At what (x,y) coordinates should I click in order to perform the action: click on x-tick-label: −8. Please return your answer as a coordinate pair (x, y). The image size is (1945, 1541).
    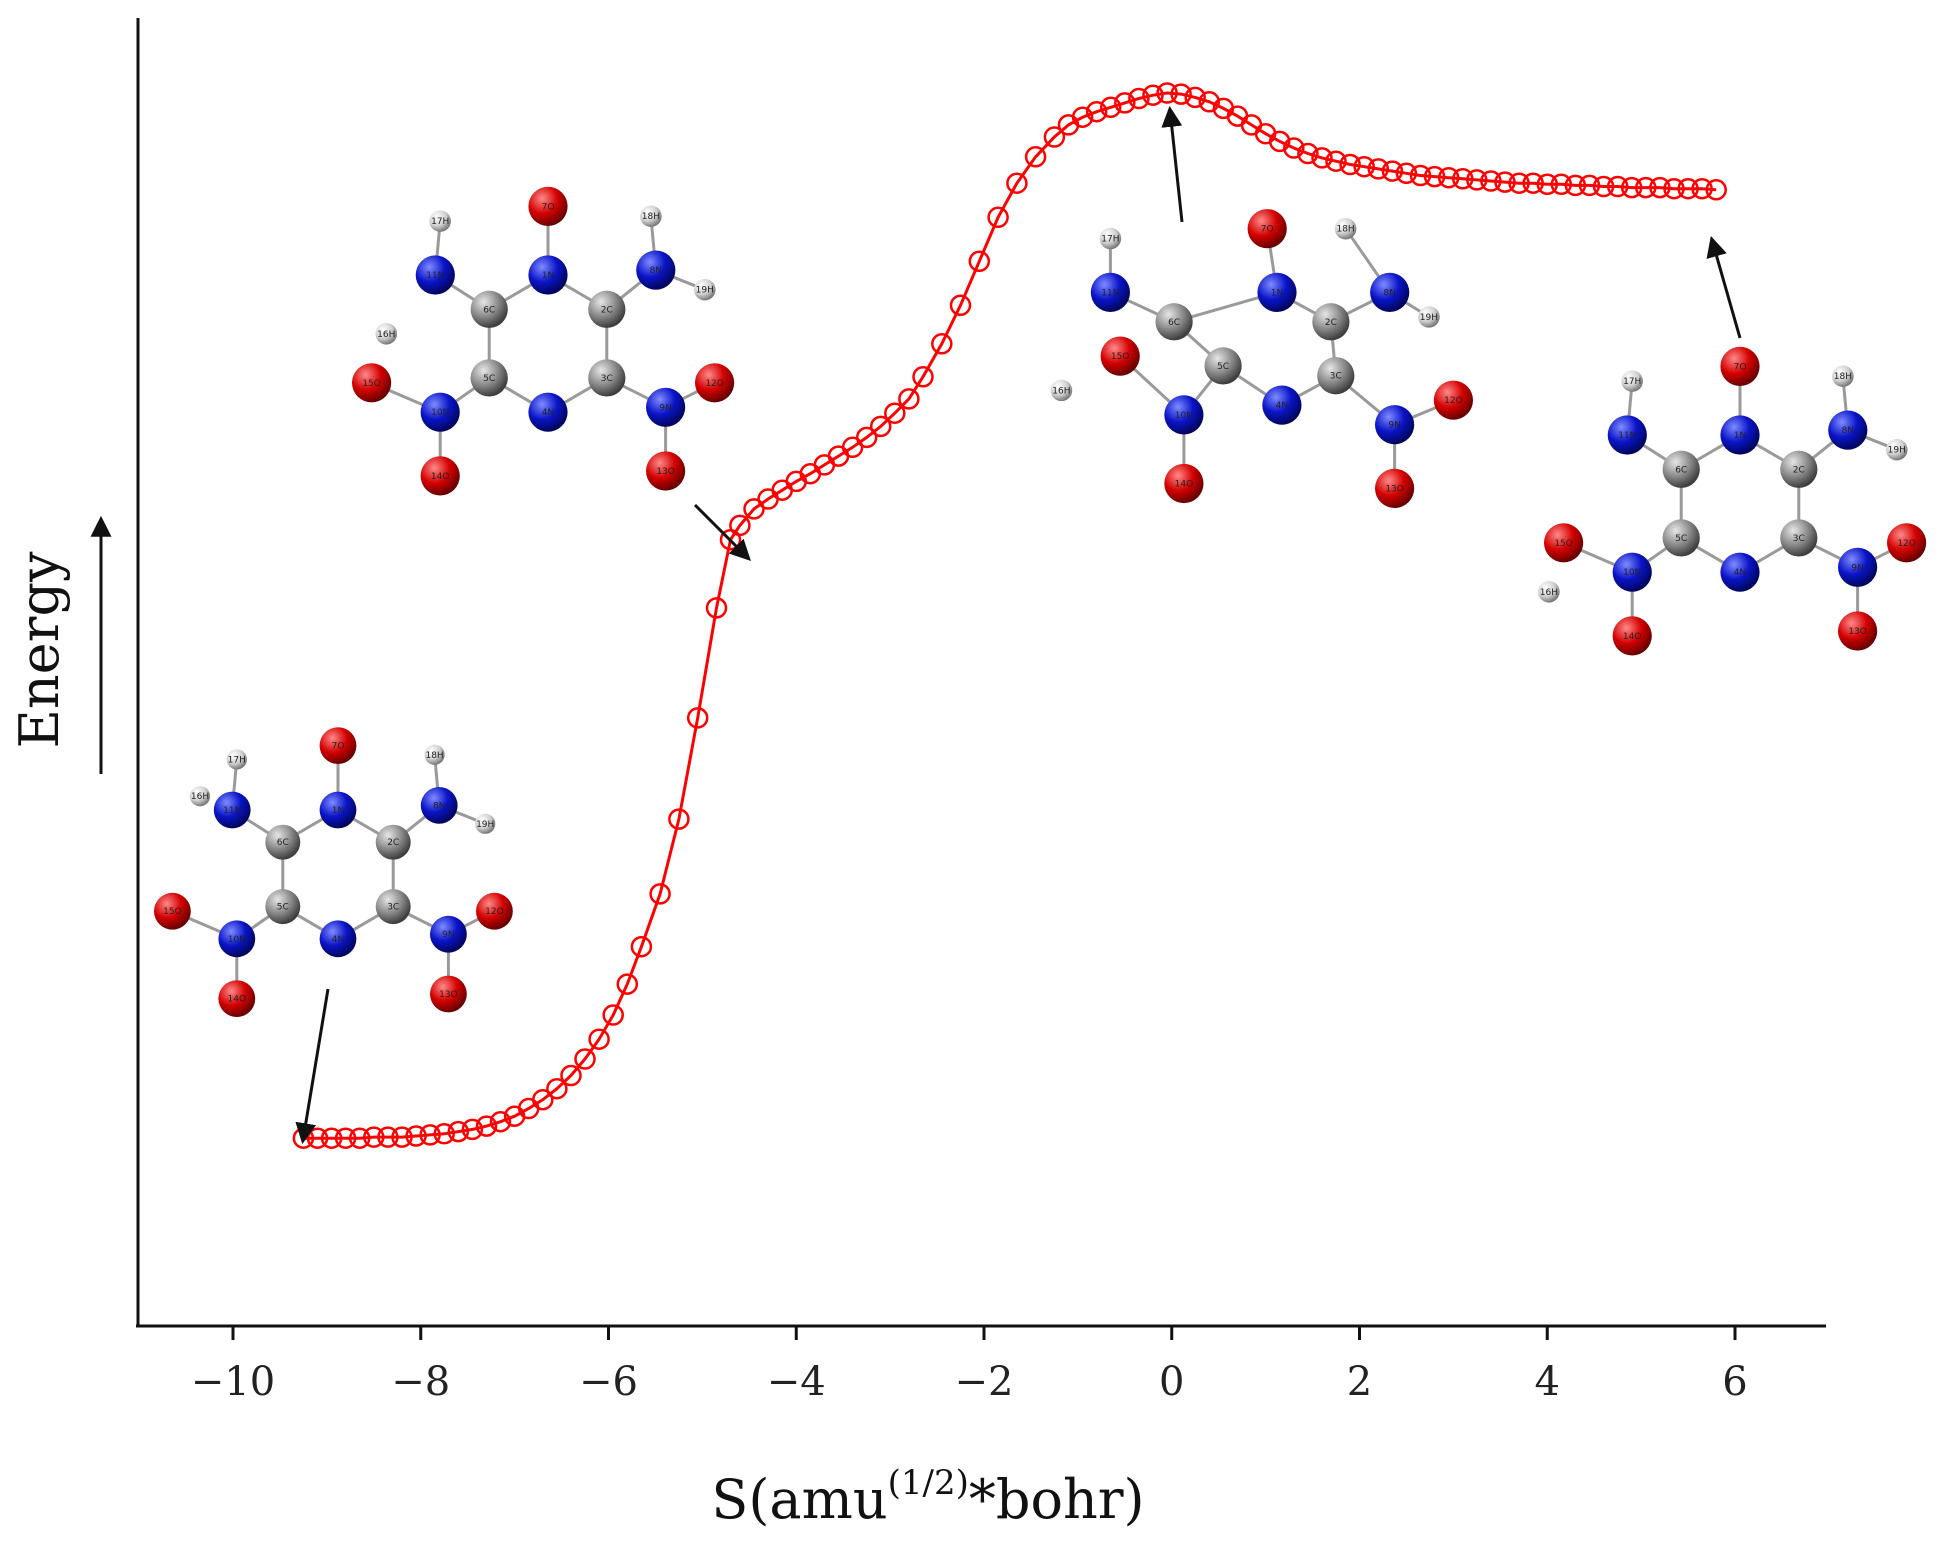
    Looking at the image, I should click on (420, 1382).